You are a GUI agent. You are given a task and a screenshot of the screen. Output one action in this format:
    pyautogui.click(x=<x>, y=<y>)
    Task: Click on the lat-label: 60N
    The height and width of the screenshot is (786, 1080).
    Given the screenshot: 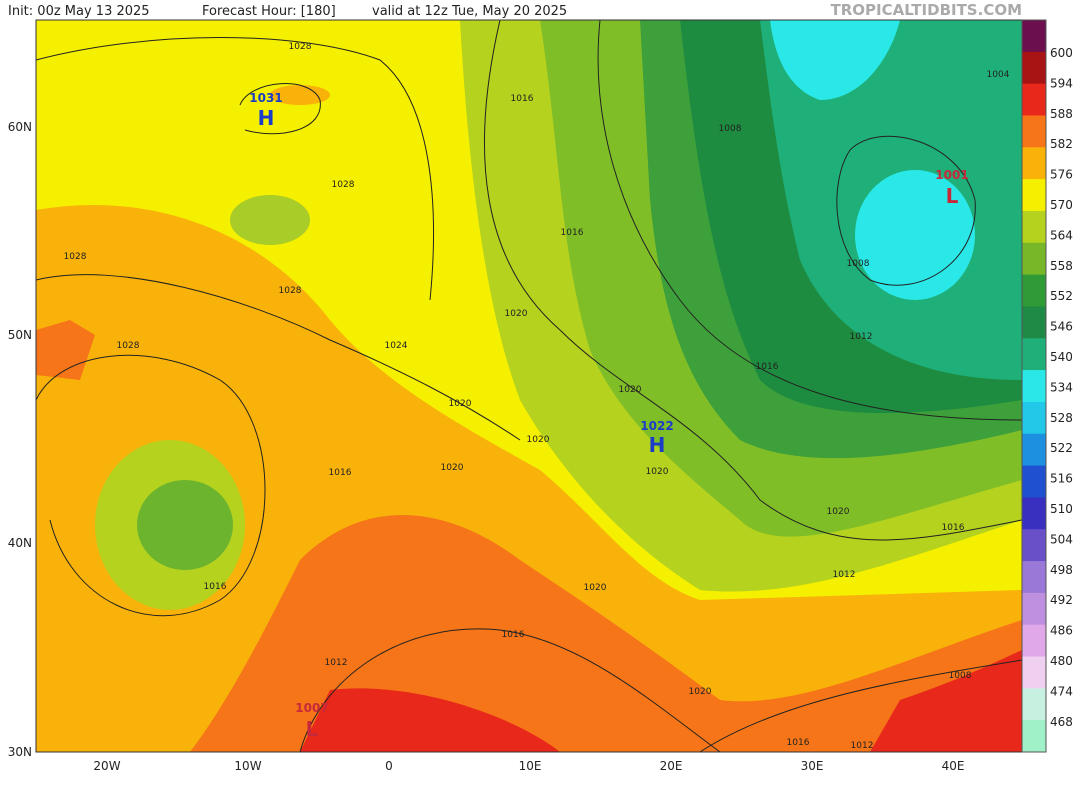 What is the action you would take?
    pyautogui.click(x=20, y=127)
    